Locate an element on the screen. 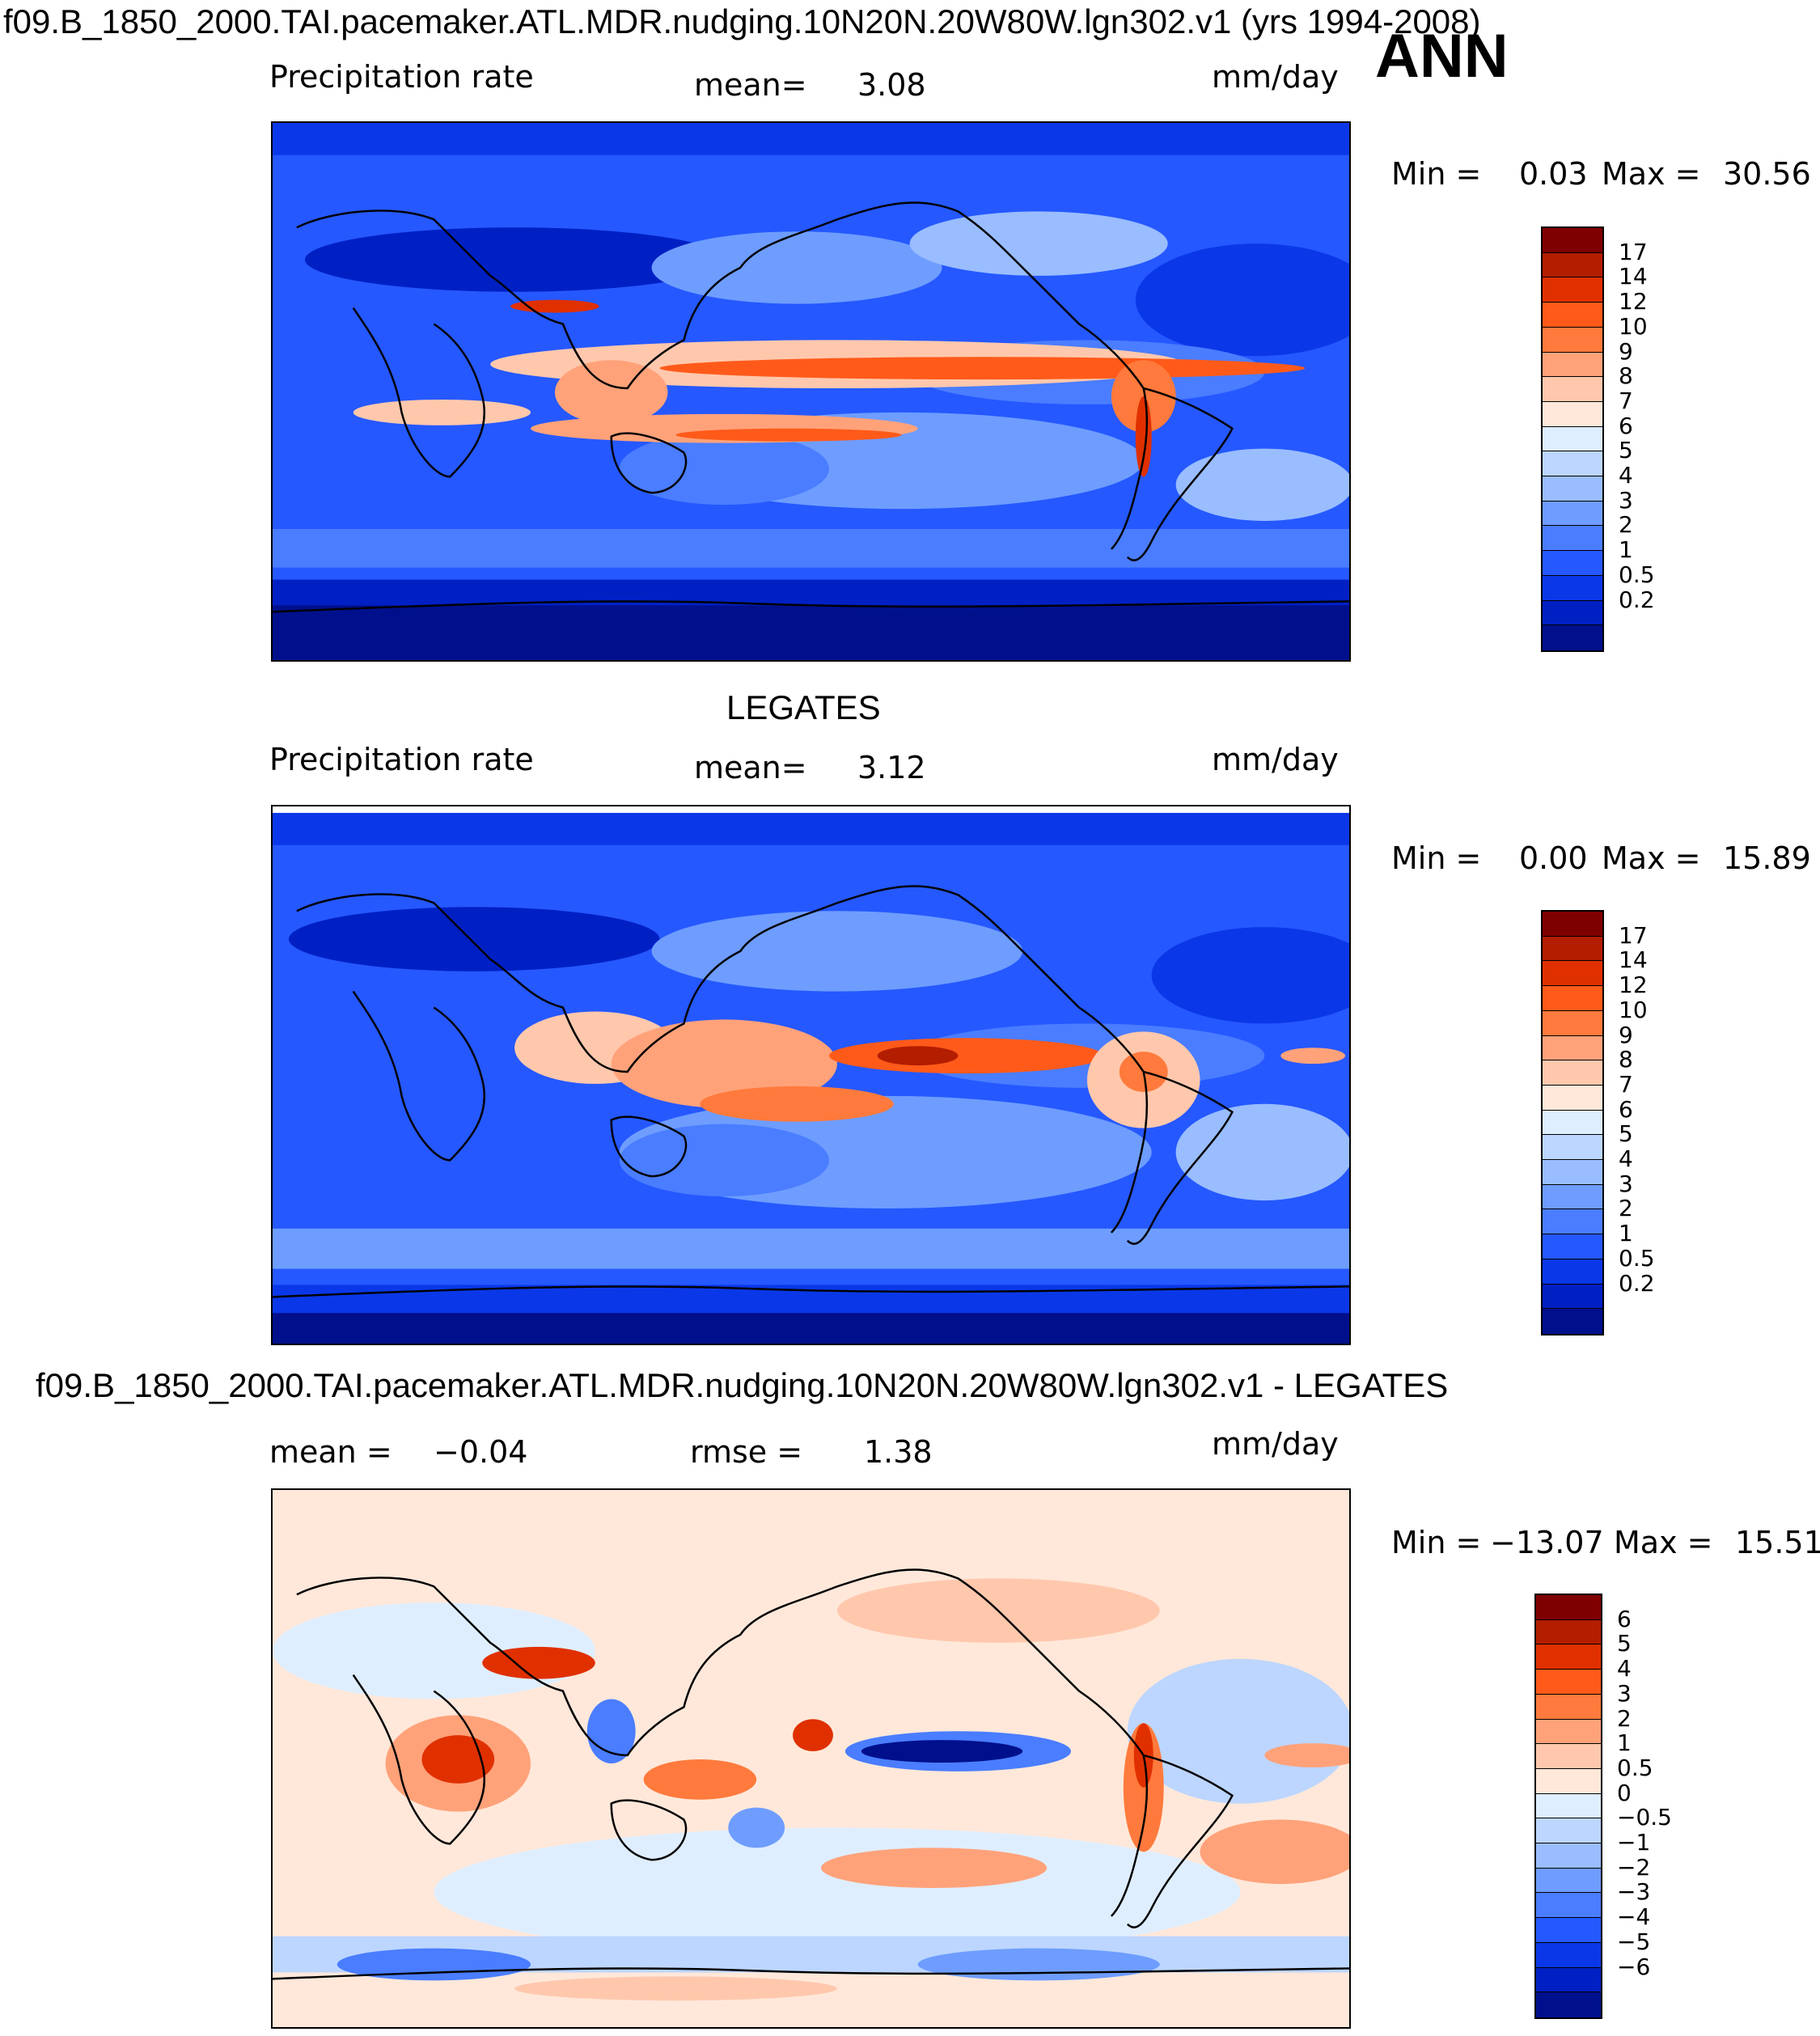 Image resolution: width=1820 pixels, height=2036 pixels. panel2-max-value: 15.89 is located at coordinates (1767, 858).